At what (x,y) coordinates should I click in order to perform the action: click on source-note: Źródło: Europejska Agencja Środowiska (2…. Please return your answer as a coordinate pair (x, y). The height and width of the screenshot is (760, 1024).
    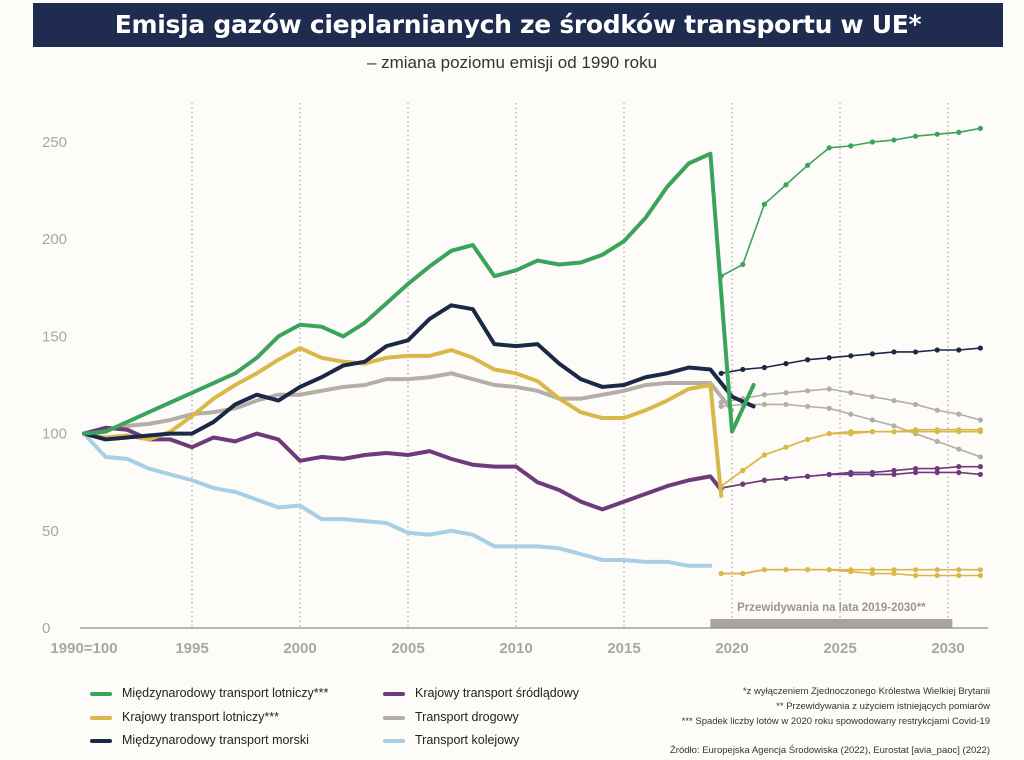
    Looking at the image, I should click on (829, 750).